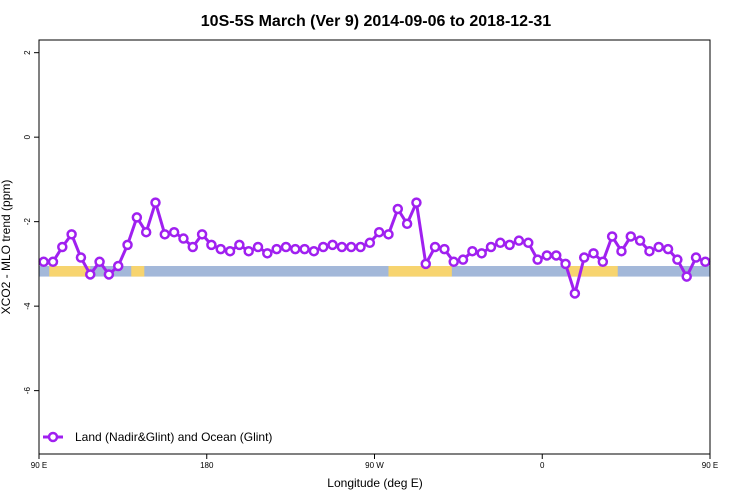 The height and width of the screenshot is (500, 750). What do you see at coordinates (27, 391) in the screenshot?
I see `y-tick-label: -6` at bounding box center [27, 391].